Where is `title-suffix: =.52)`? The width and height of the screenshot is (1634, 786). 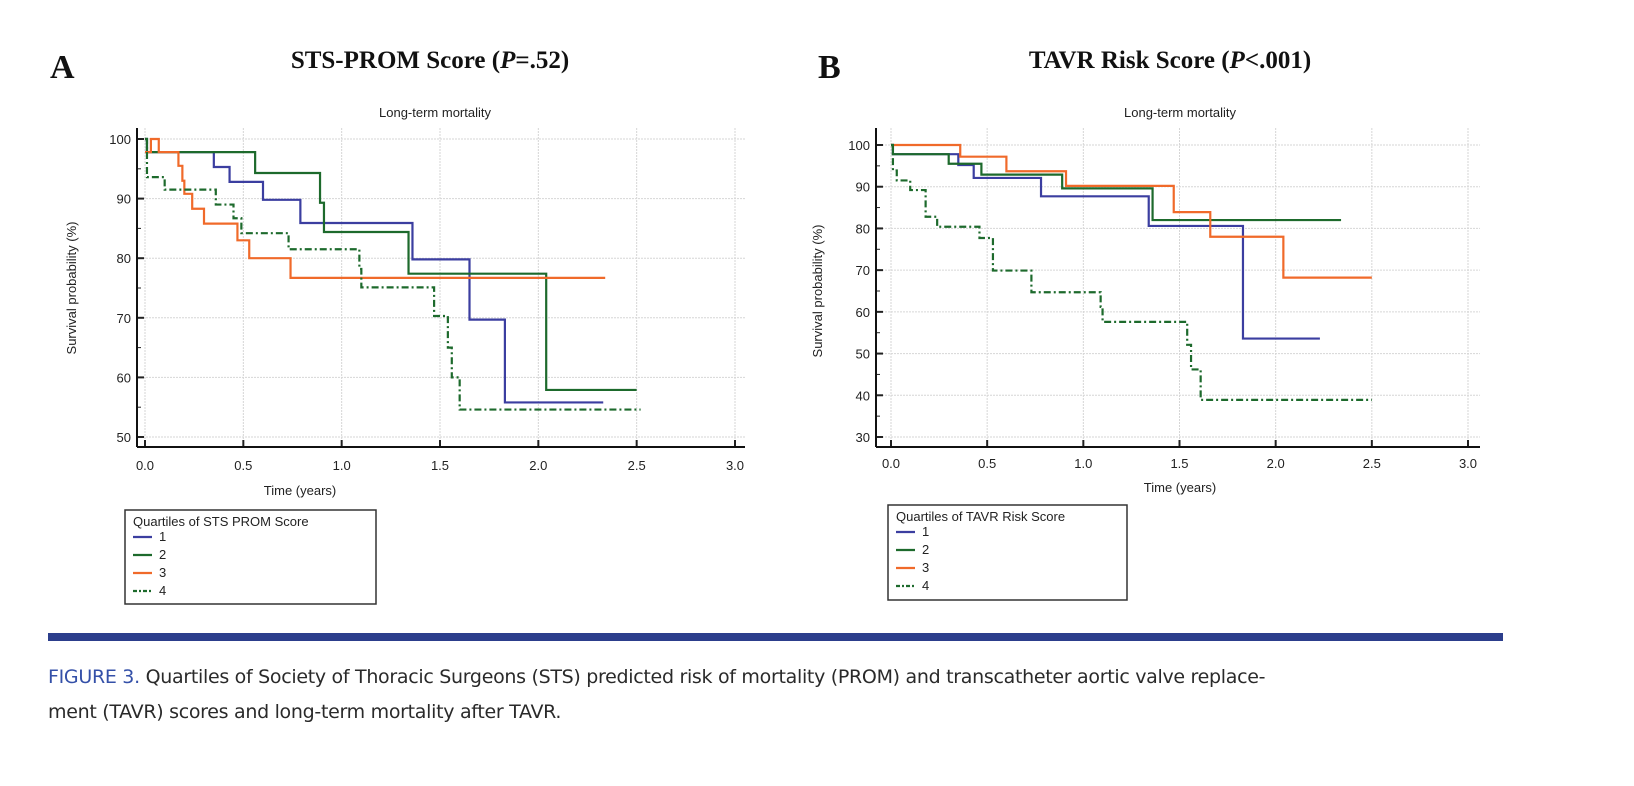
title-suffix: =.52) is located at coordinates (542, 60).